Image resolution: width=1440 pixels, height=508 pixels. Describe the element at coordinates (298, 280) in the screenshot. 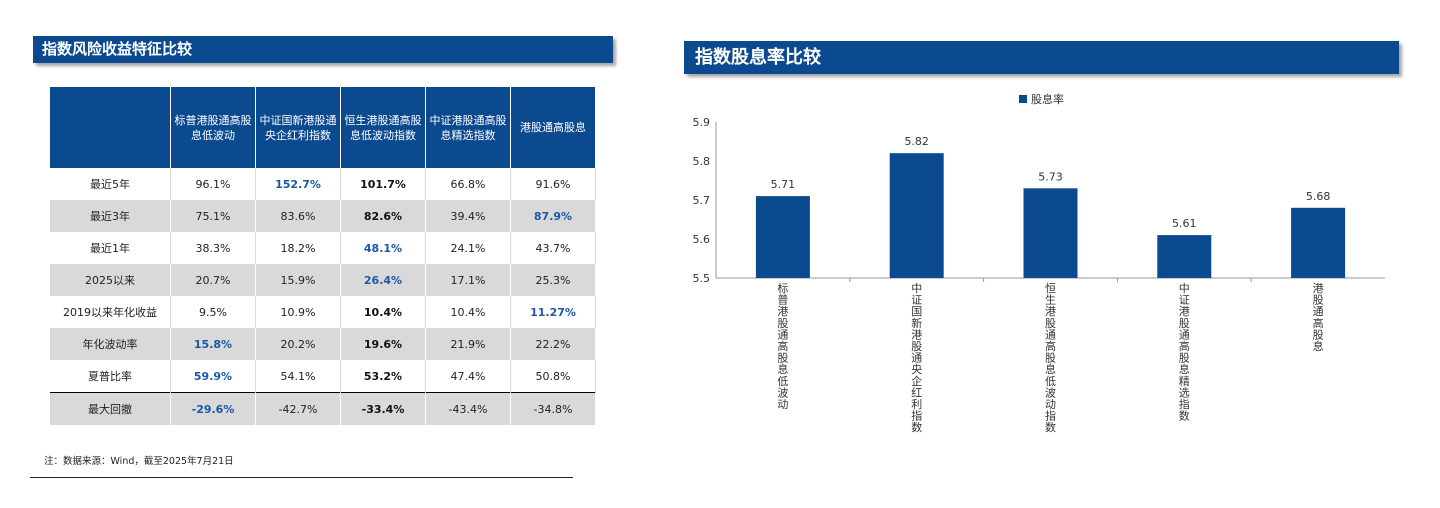

I see `table-cell: 15.9%` at that location.